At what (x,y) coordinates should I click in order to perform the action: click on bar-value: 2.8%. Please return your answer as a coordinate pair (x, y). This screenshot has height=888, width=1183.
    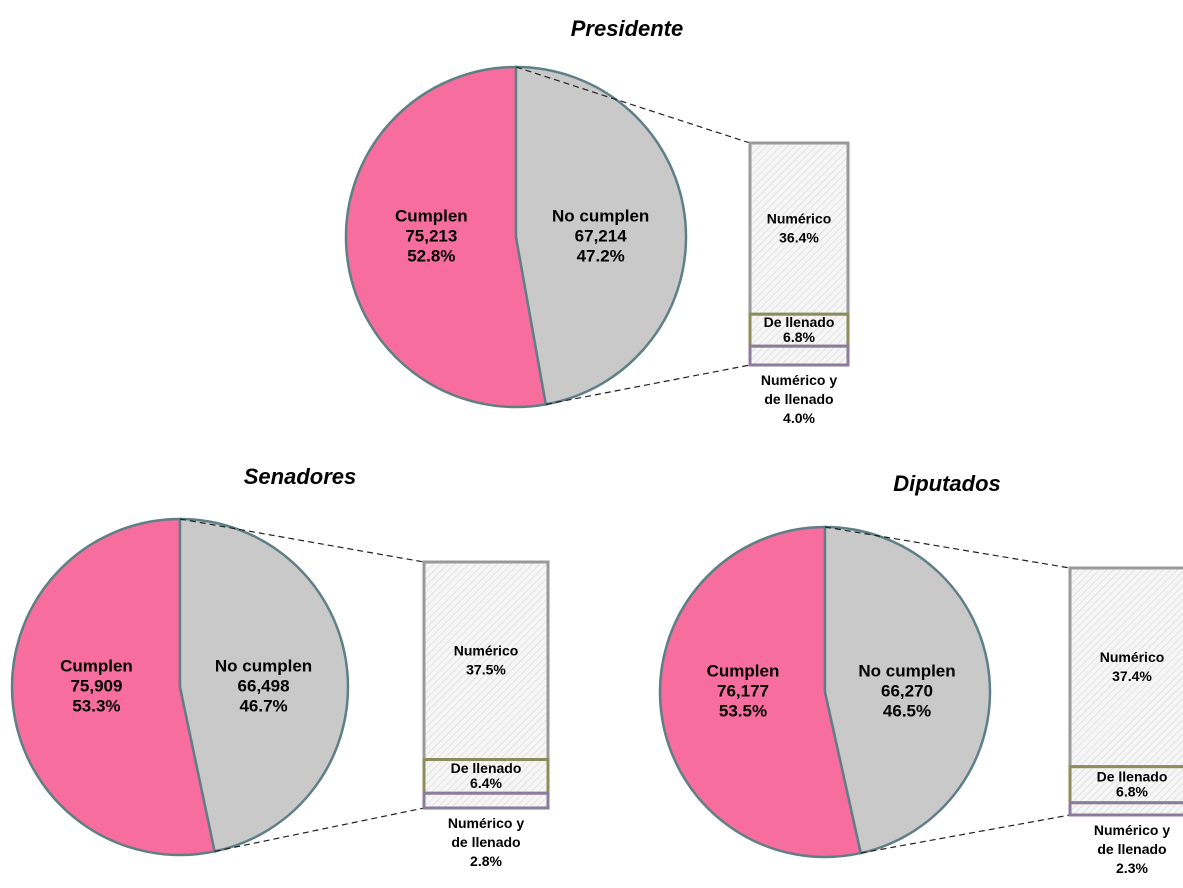
    Looking at the image, I should click on (486, 861).